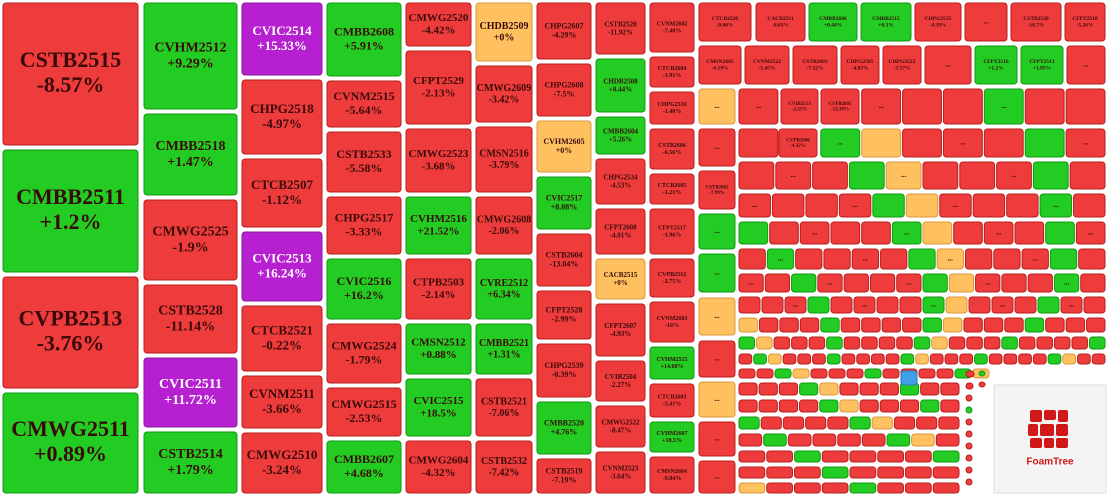 The height and width of the screenshot is (496, 1110). What do you see at coordinates (1062, 443) in the screenshot?
I see `logo-cell` at bounding box center [1062, 443].